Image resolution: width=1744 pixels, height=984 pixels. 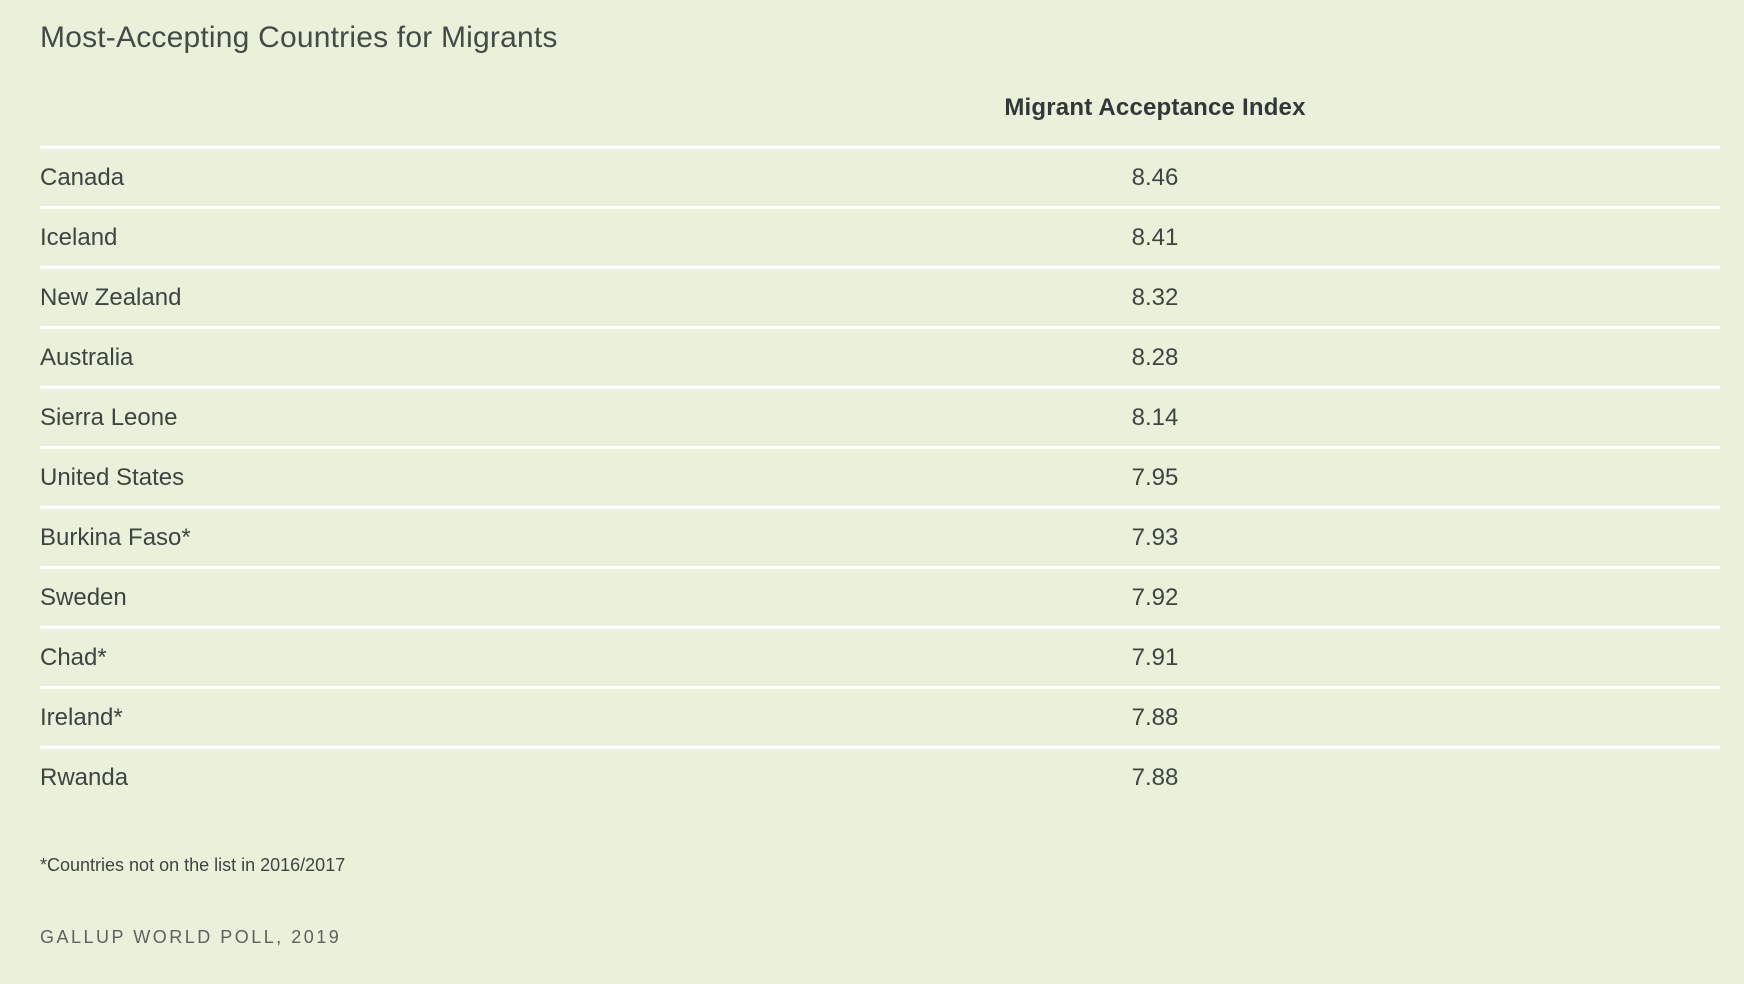 I want to click on value-cell: 8.46, so click(x=1155, y=177).